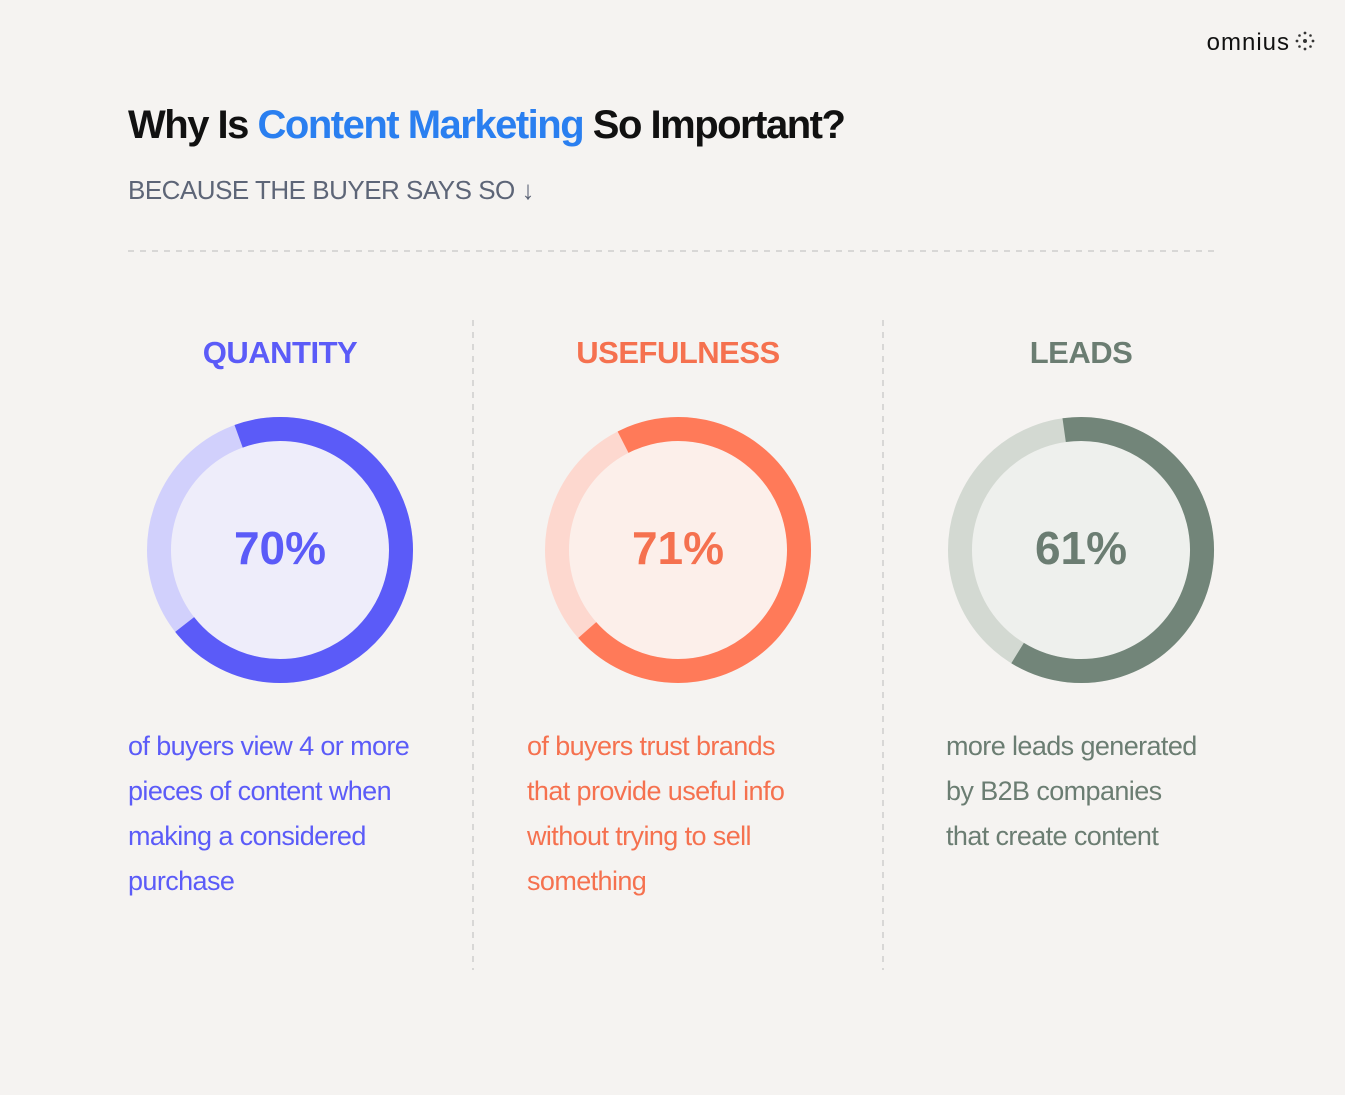 The image size is (1345, 1095). What do you see at coordinates (331, 190) in the screenshot?
I see `subtitle: BECAUSE THE BUYER SAYS SO ↓` at bounding box center [331, 190].